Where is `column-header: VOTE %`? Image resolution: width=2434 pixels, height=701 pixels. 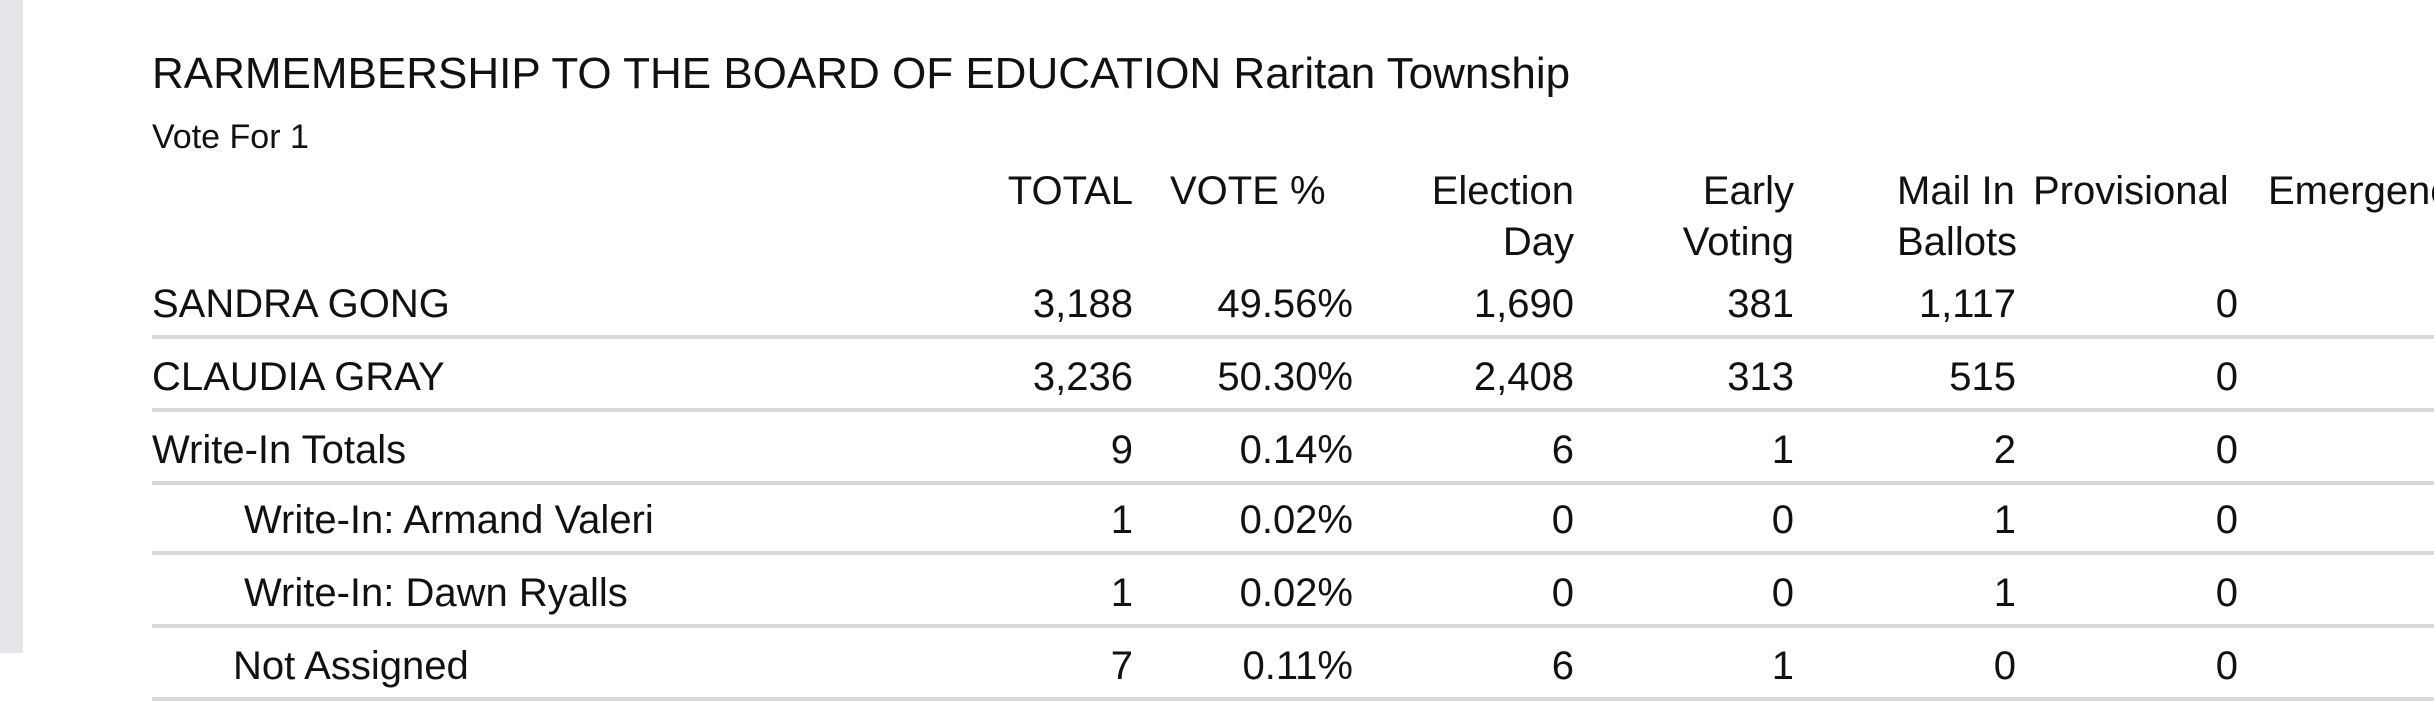
column-header: VOTE % is located at coordinates (1248, 191).